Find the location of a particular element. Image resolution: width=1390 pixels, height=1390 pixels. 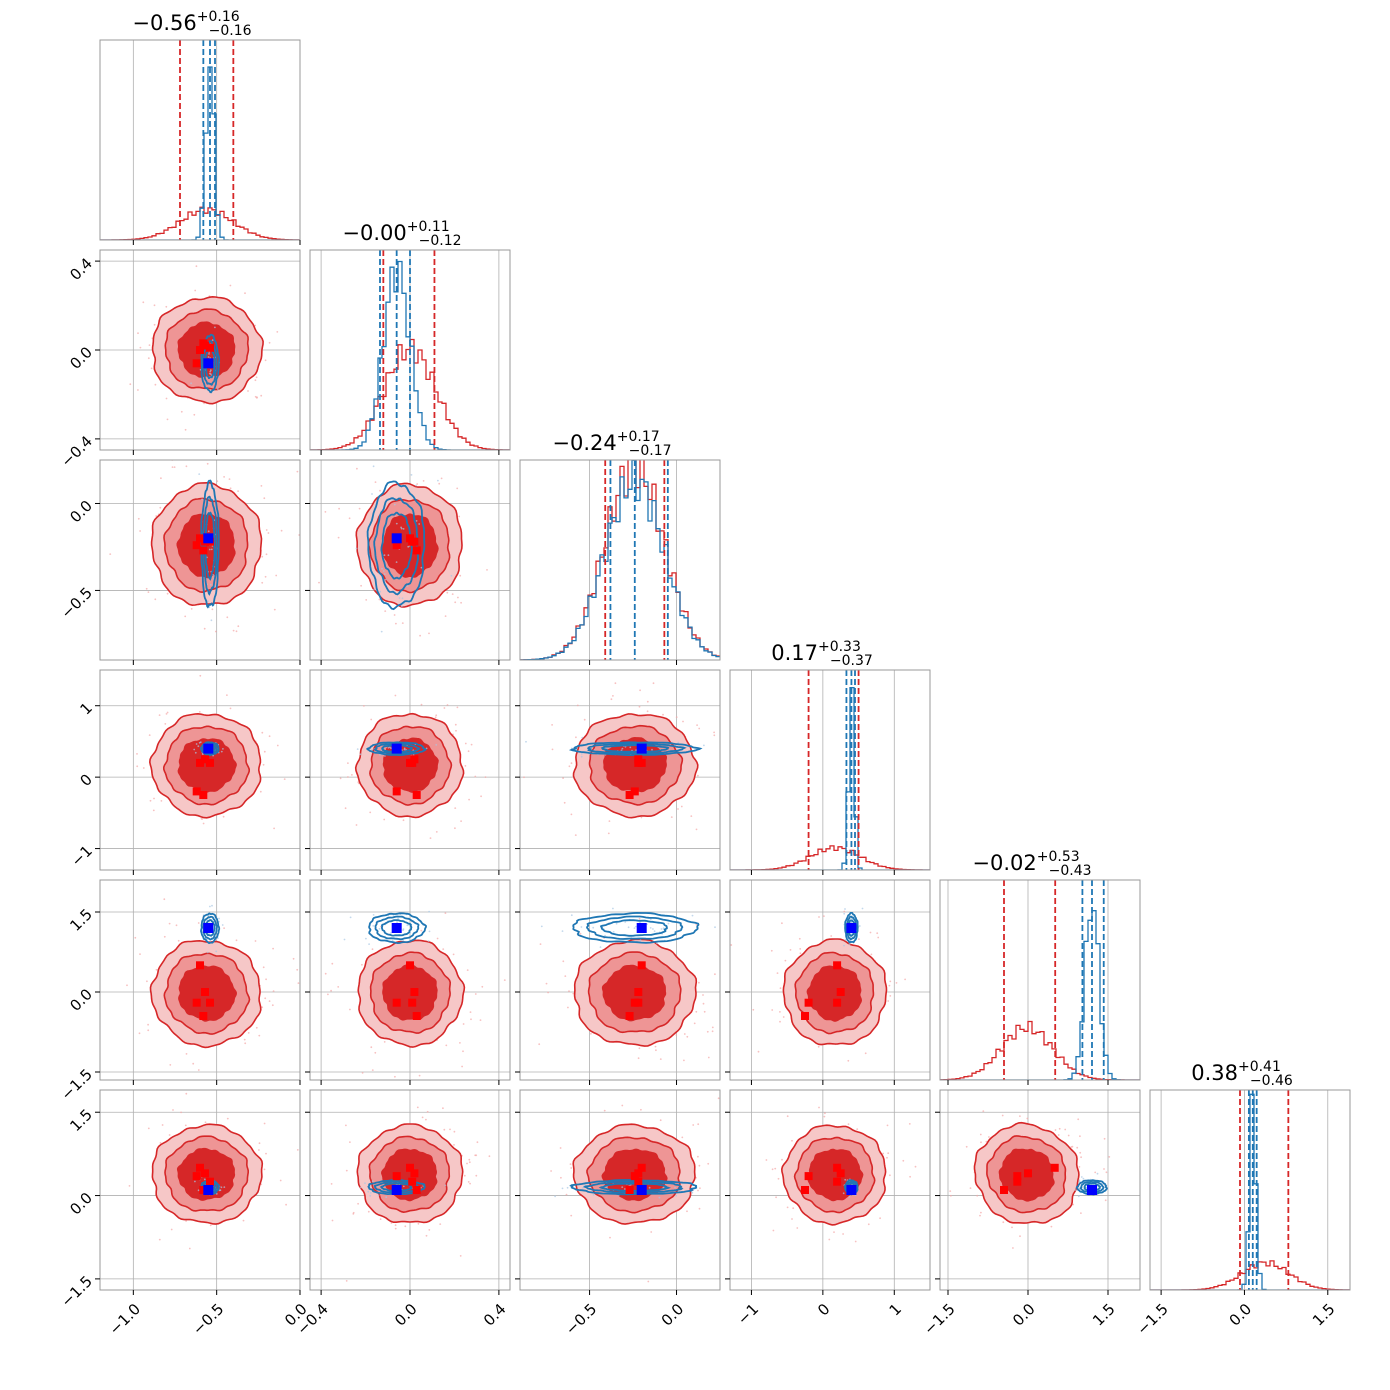

x-tick-label-1-2: 0.4 is located at coordinates (495, 1315).